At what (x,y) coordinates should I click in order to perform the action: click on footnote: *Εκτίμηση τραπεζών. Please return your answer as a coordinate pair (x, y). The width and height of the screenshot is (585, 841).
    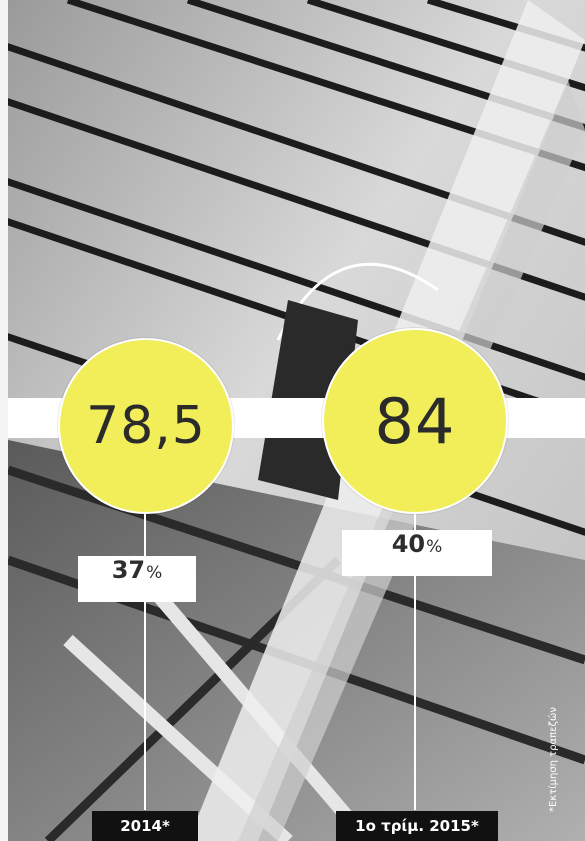
    Looking at the image, I should click on (553, 759).